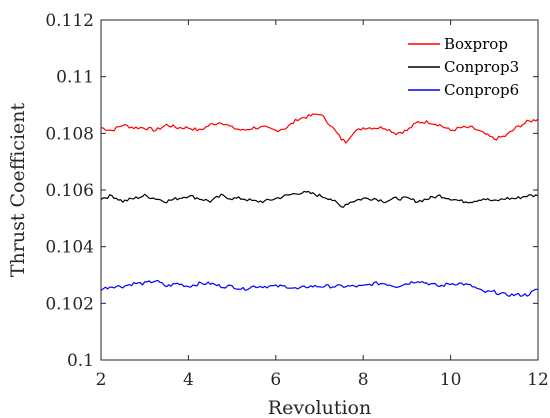 This screenshot has height=418, width=550. Describe the element at coordinates (69, 191) in the screenshot. I see `y-tick-label: 0.106` at that location.